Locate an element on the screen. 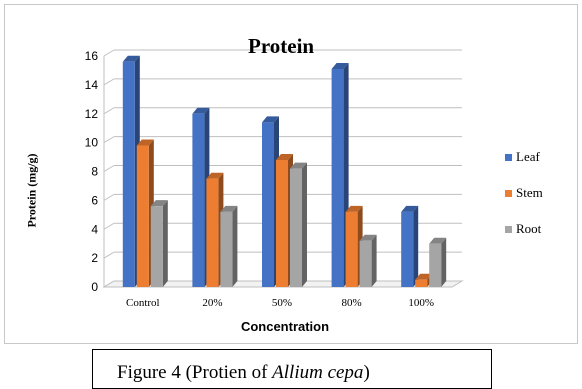 Image resolution: width=582 pixels, height=389 pixels. y-tick-label-6: 12 is located at coordinates (92, 114).